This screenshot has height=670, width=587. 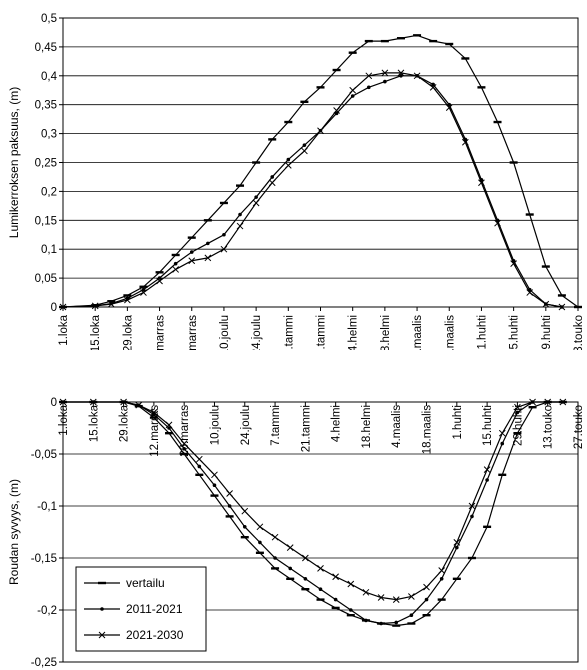 I want to click on legend-item: vertailu, so click(x=124, y=583).